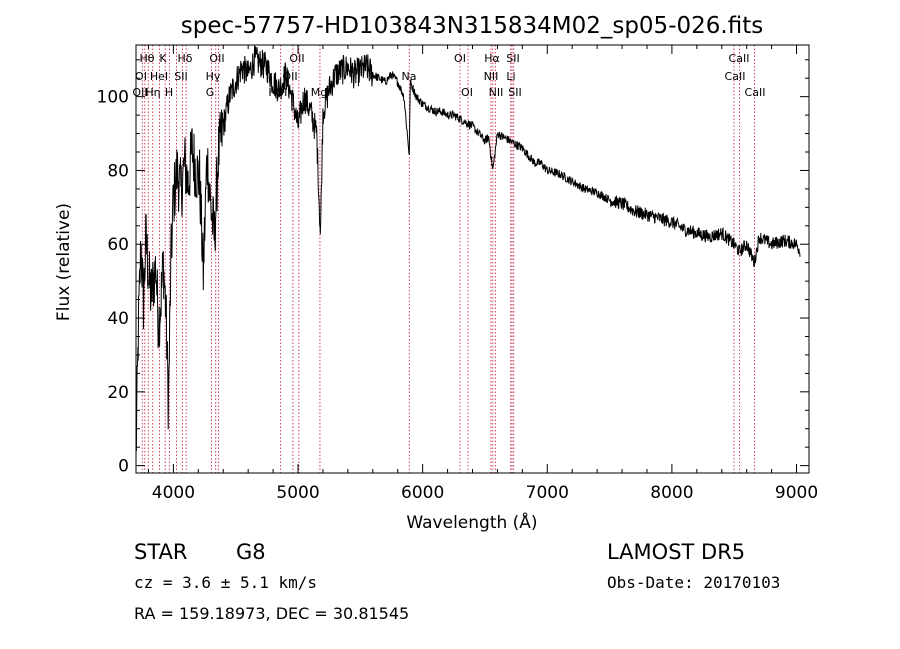  What do you see at coordinates (173, 493) in the screenshot?
I see `x-tick-label: 4000` at bounding box center [173, 493].